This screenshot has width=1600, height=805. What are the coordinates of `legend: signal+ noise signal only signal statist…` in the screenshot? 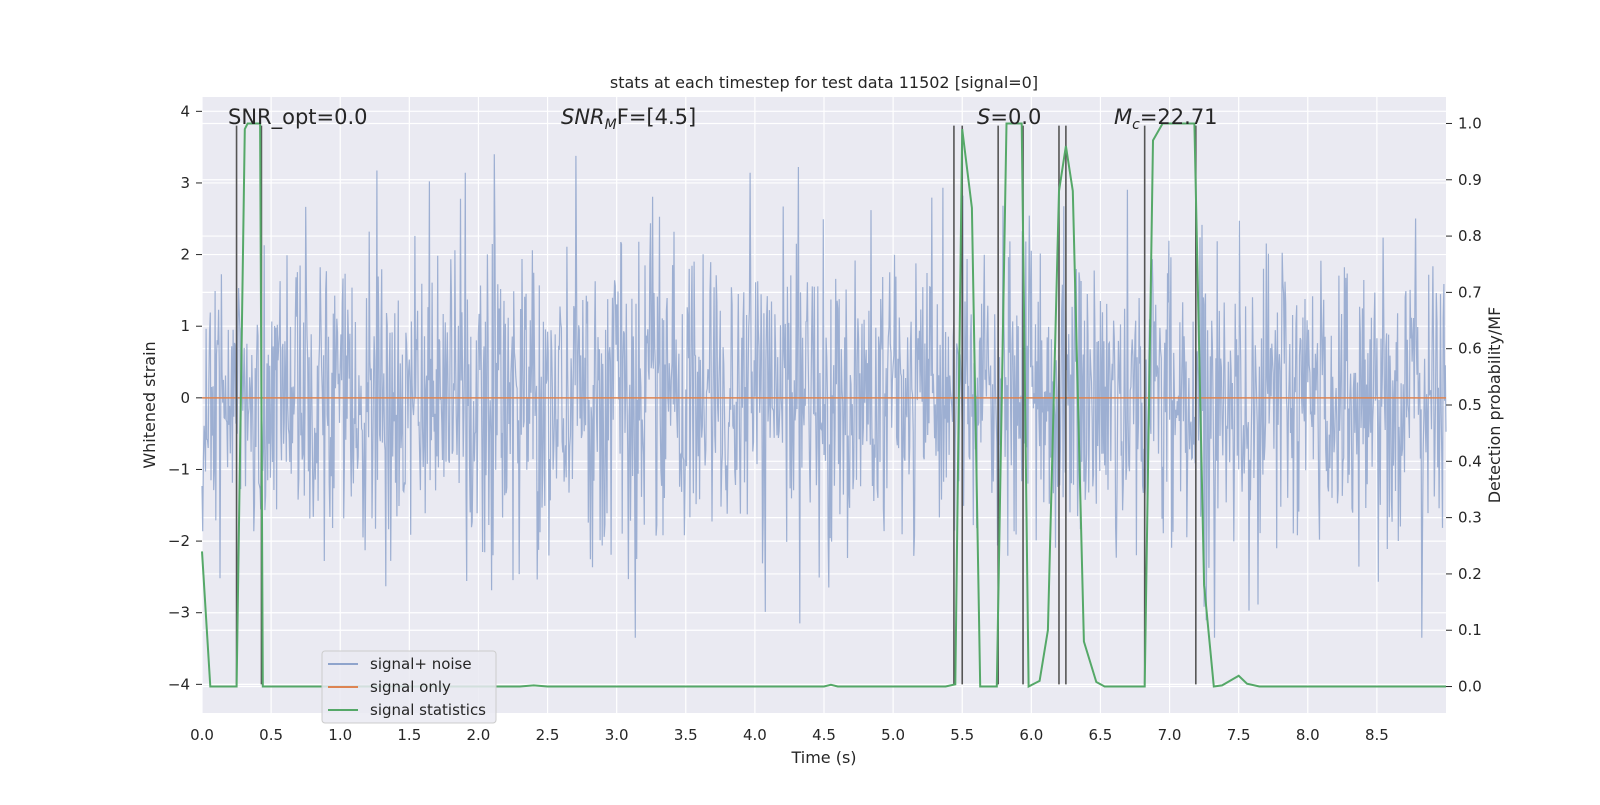 It's located at (409, 687).